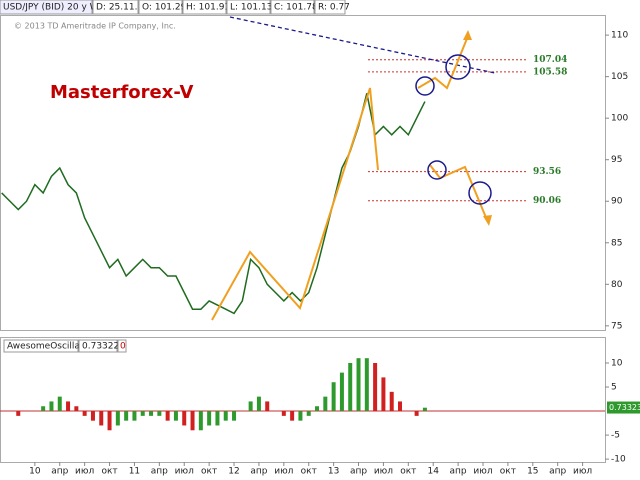 The height and width of the screenshot is (480, 640). I want to click on level-label: 107.04, so click(550, 60).